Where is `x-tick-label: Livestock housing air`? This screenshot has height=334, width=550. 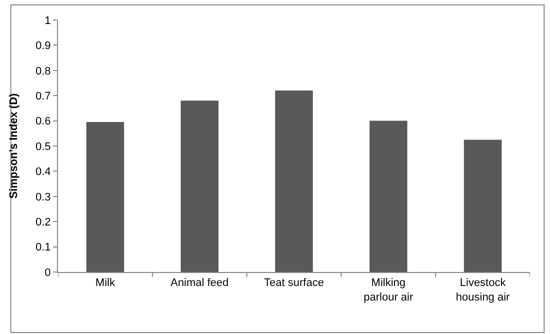 x-tick-label: Livestock housing air is located at coordinates (483, 290).